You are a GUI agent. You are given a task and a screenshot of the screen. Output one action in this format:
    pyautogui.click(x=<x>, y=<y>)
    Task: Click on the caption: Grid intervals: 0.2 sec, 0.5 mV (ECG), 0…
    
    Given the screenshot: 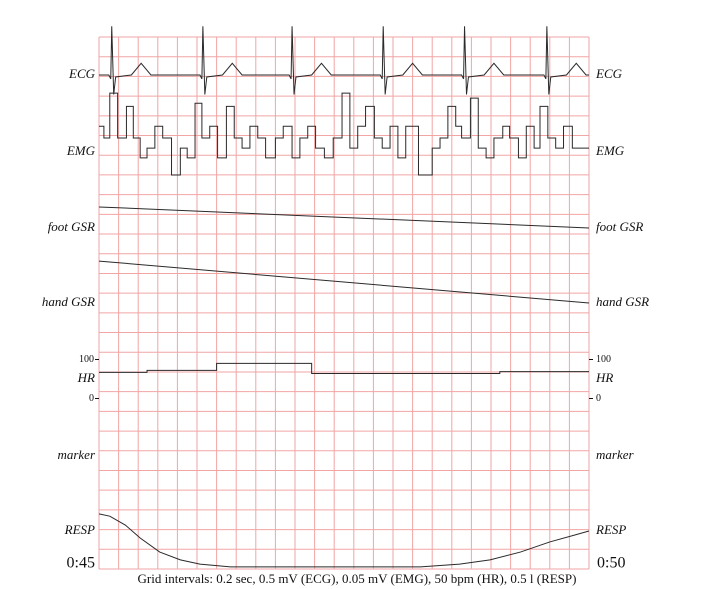 What is the action you would take?
    pyautogui.click(x=357, y=578)
    